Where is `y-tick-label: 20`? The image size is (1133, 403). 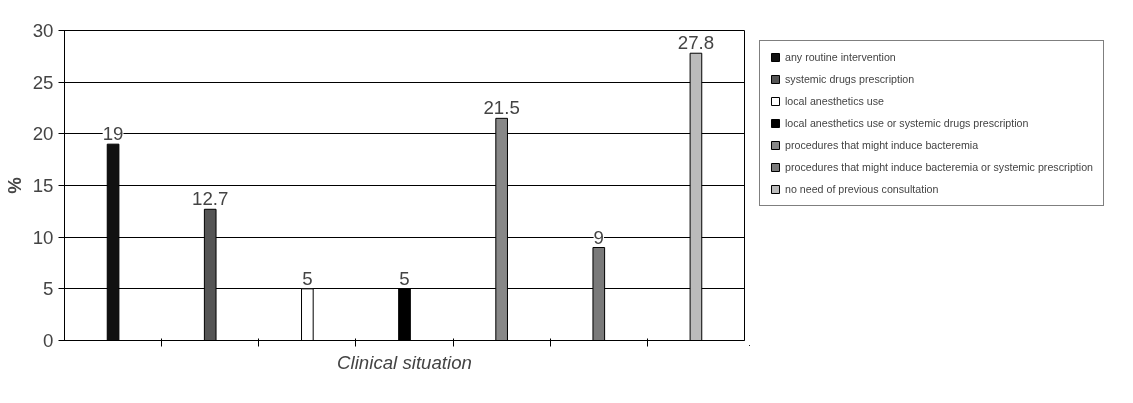
y-tick-label: 20 is located at coordinates (43, 134).